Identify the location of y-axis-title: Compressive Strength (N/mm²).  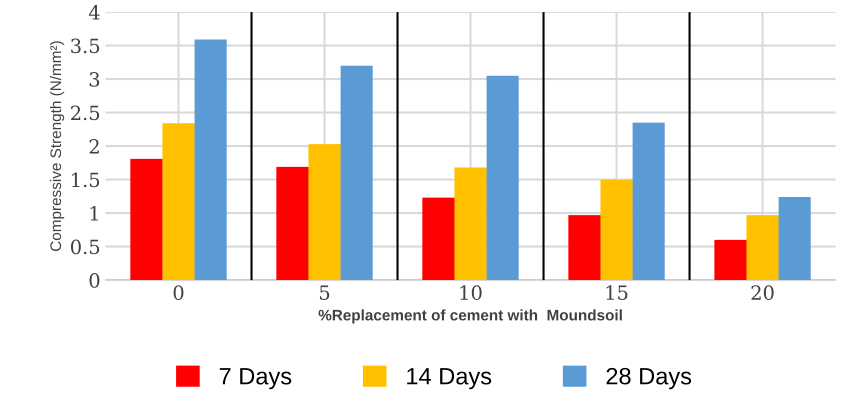
(57, 146).